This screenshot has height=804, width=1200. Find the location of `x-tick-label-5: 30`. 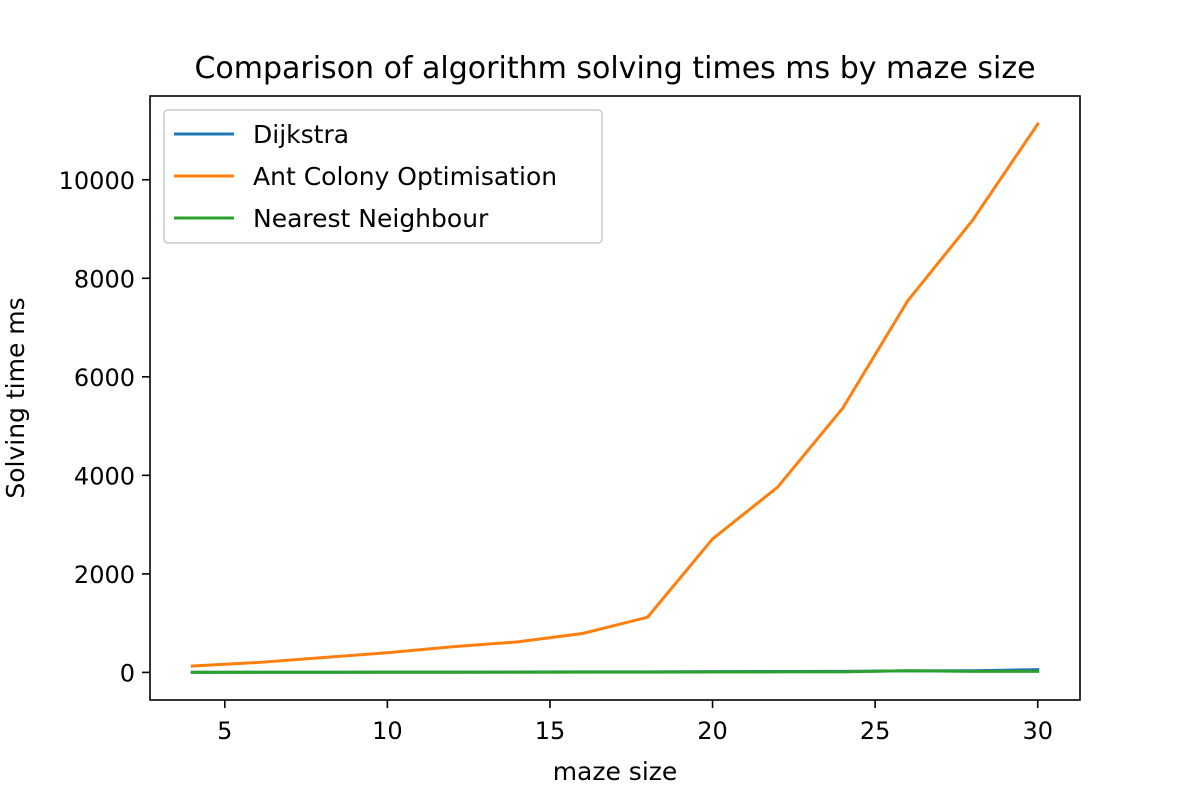

x-tick-label-5: 30 is located at coordinates (1037, 731).